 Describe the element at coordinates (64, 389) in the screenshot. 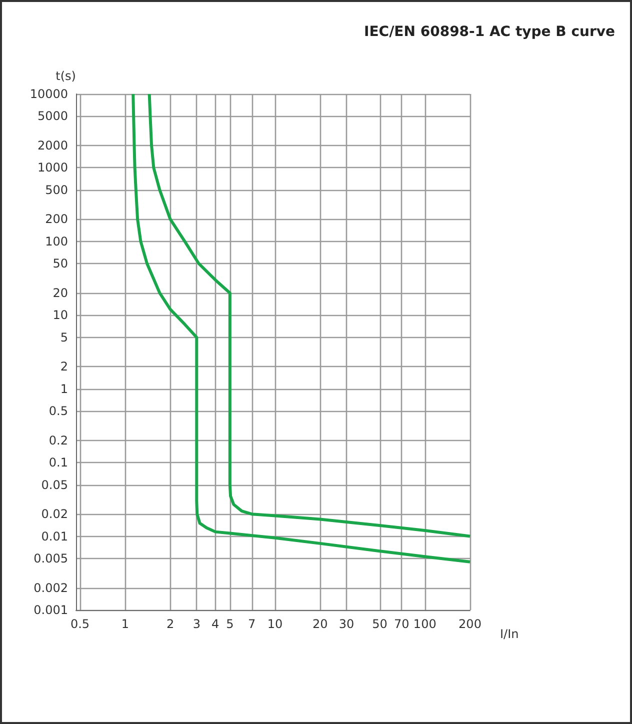

I see `y-tick-label: 1` at that location.